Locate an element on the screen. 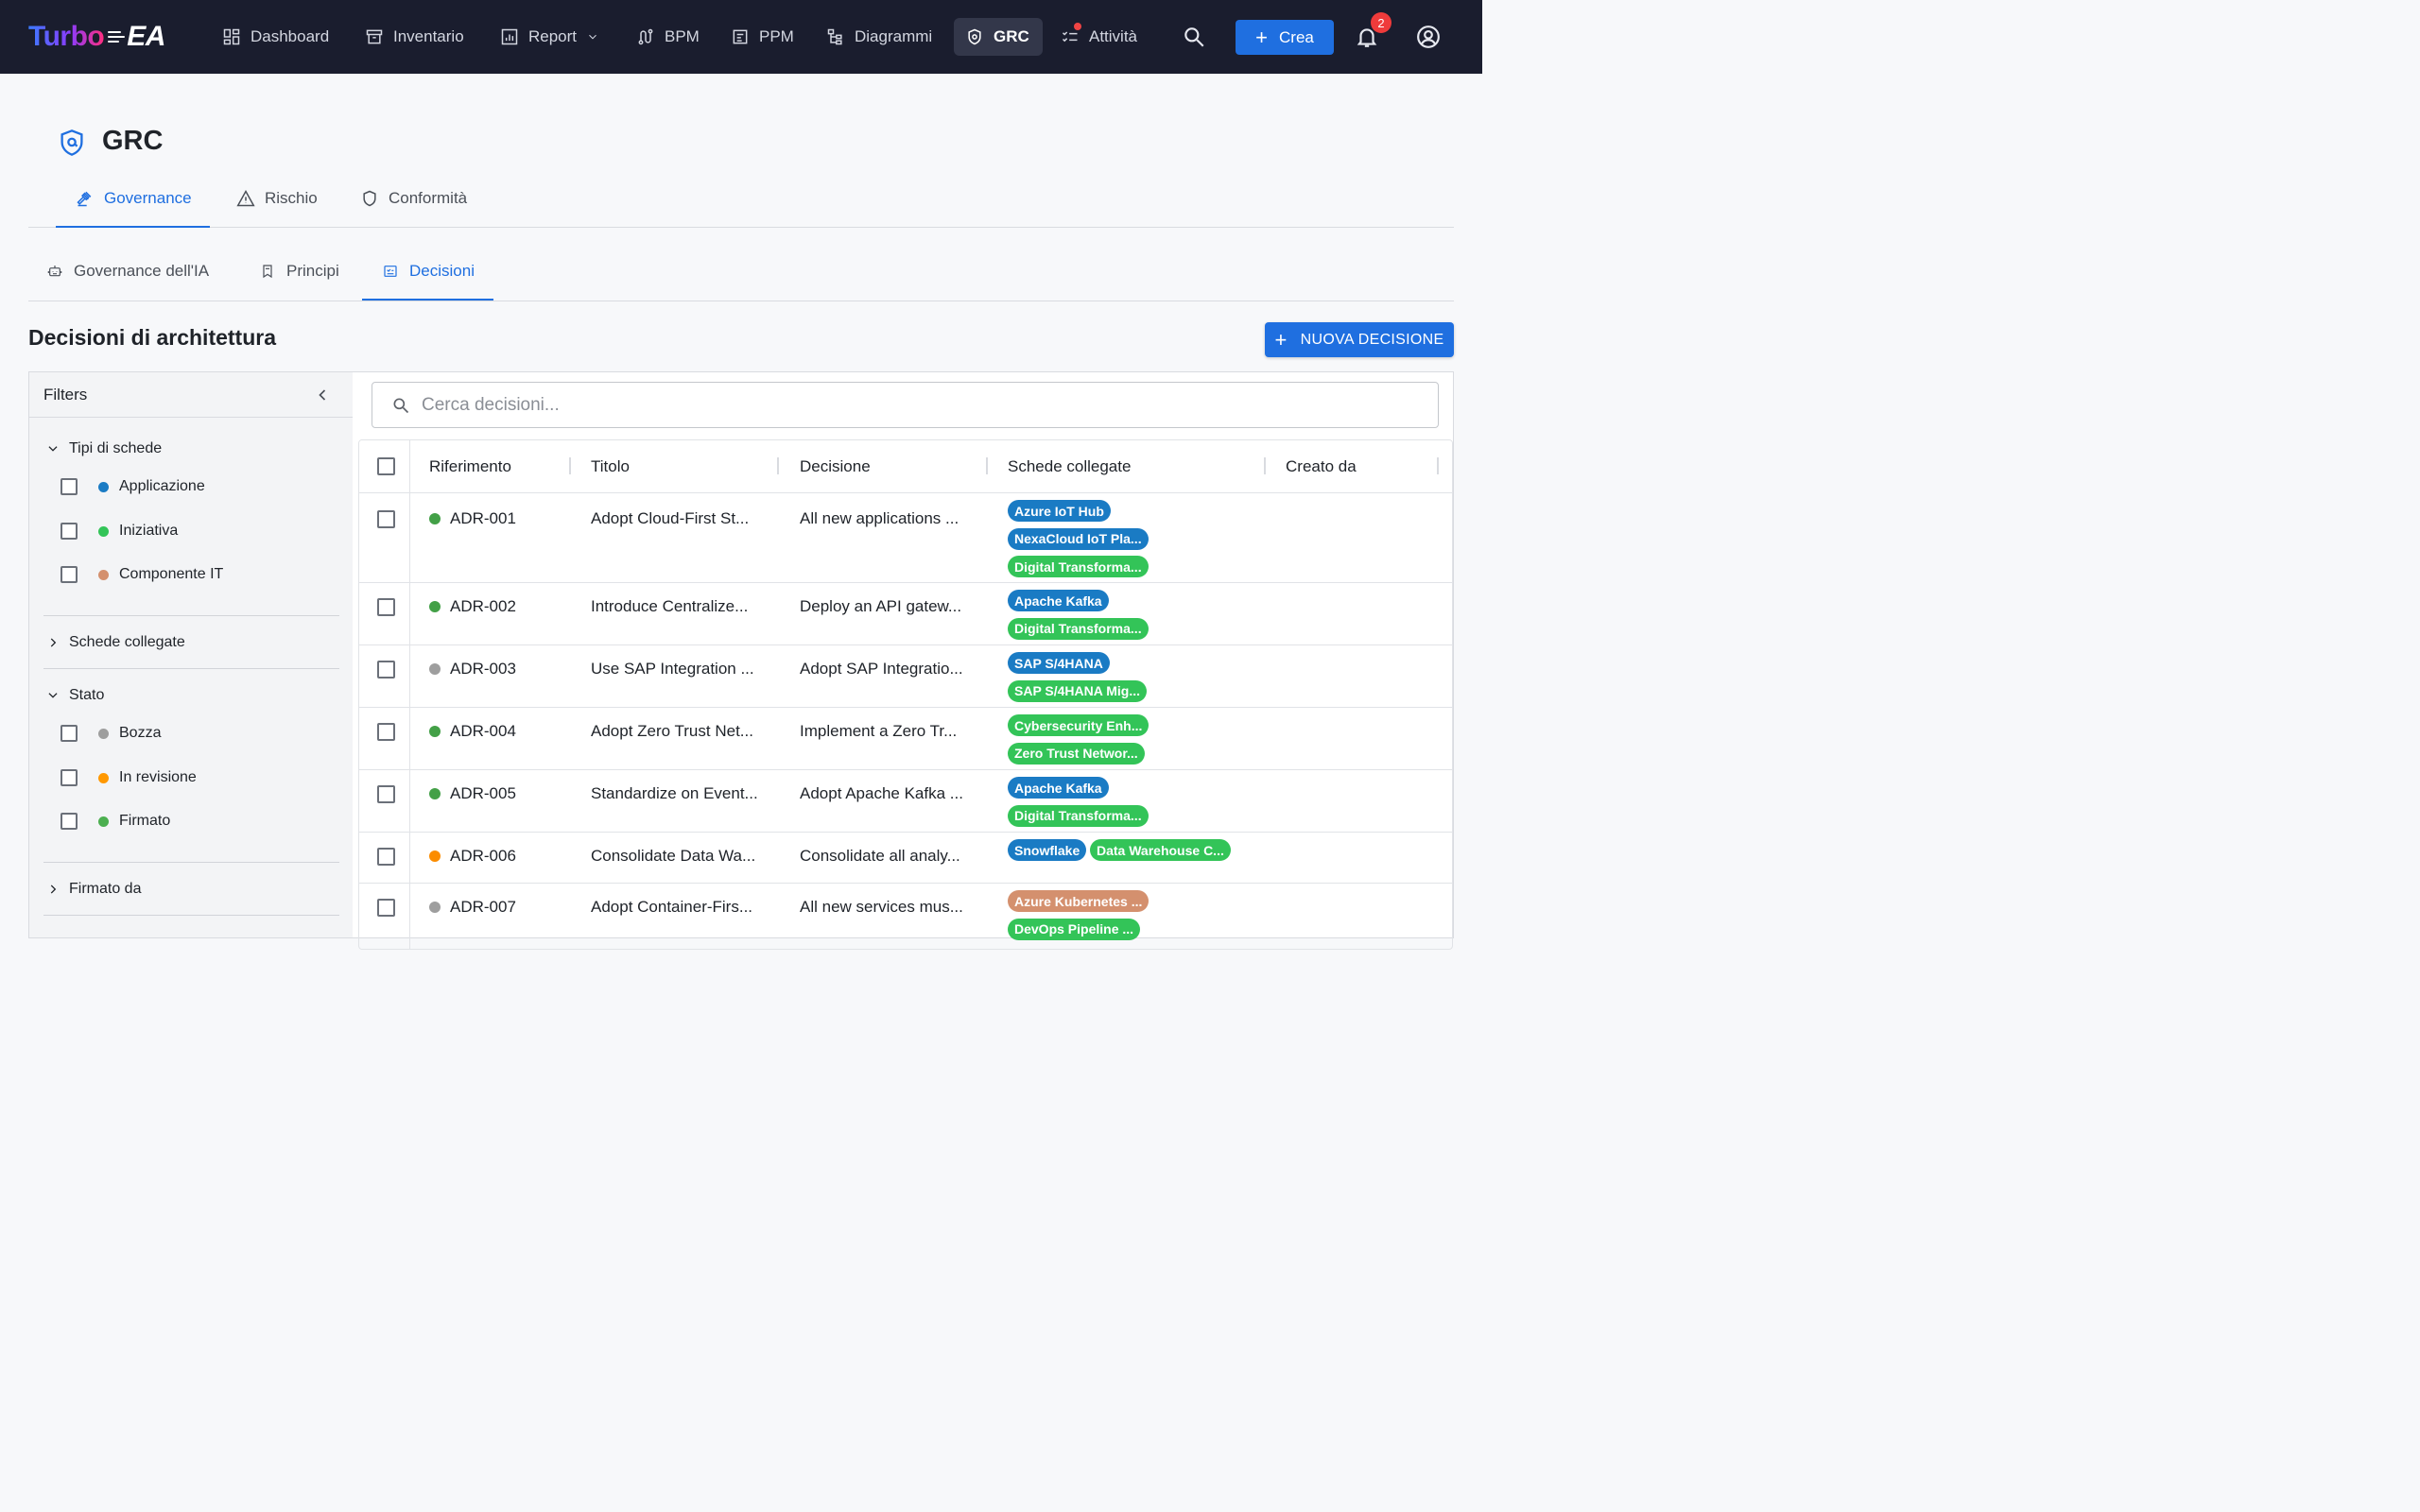 Image resolution: width=2420 pixels, height=1512 pixels. type-color-dot is located at coordinates (103, 531).